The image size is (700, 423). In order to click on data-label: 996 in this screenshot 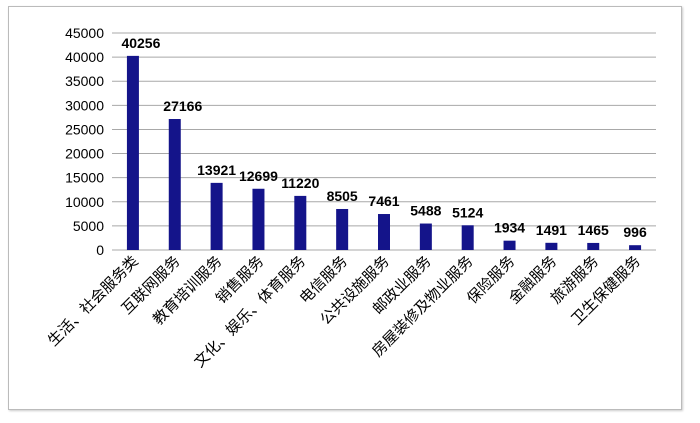, I will do `click(635, 232)`.